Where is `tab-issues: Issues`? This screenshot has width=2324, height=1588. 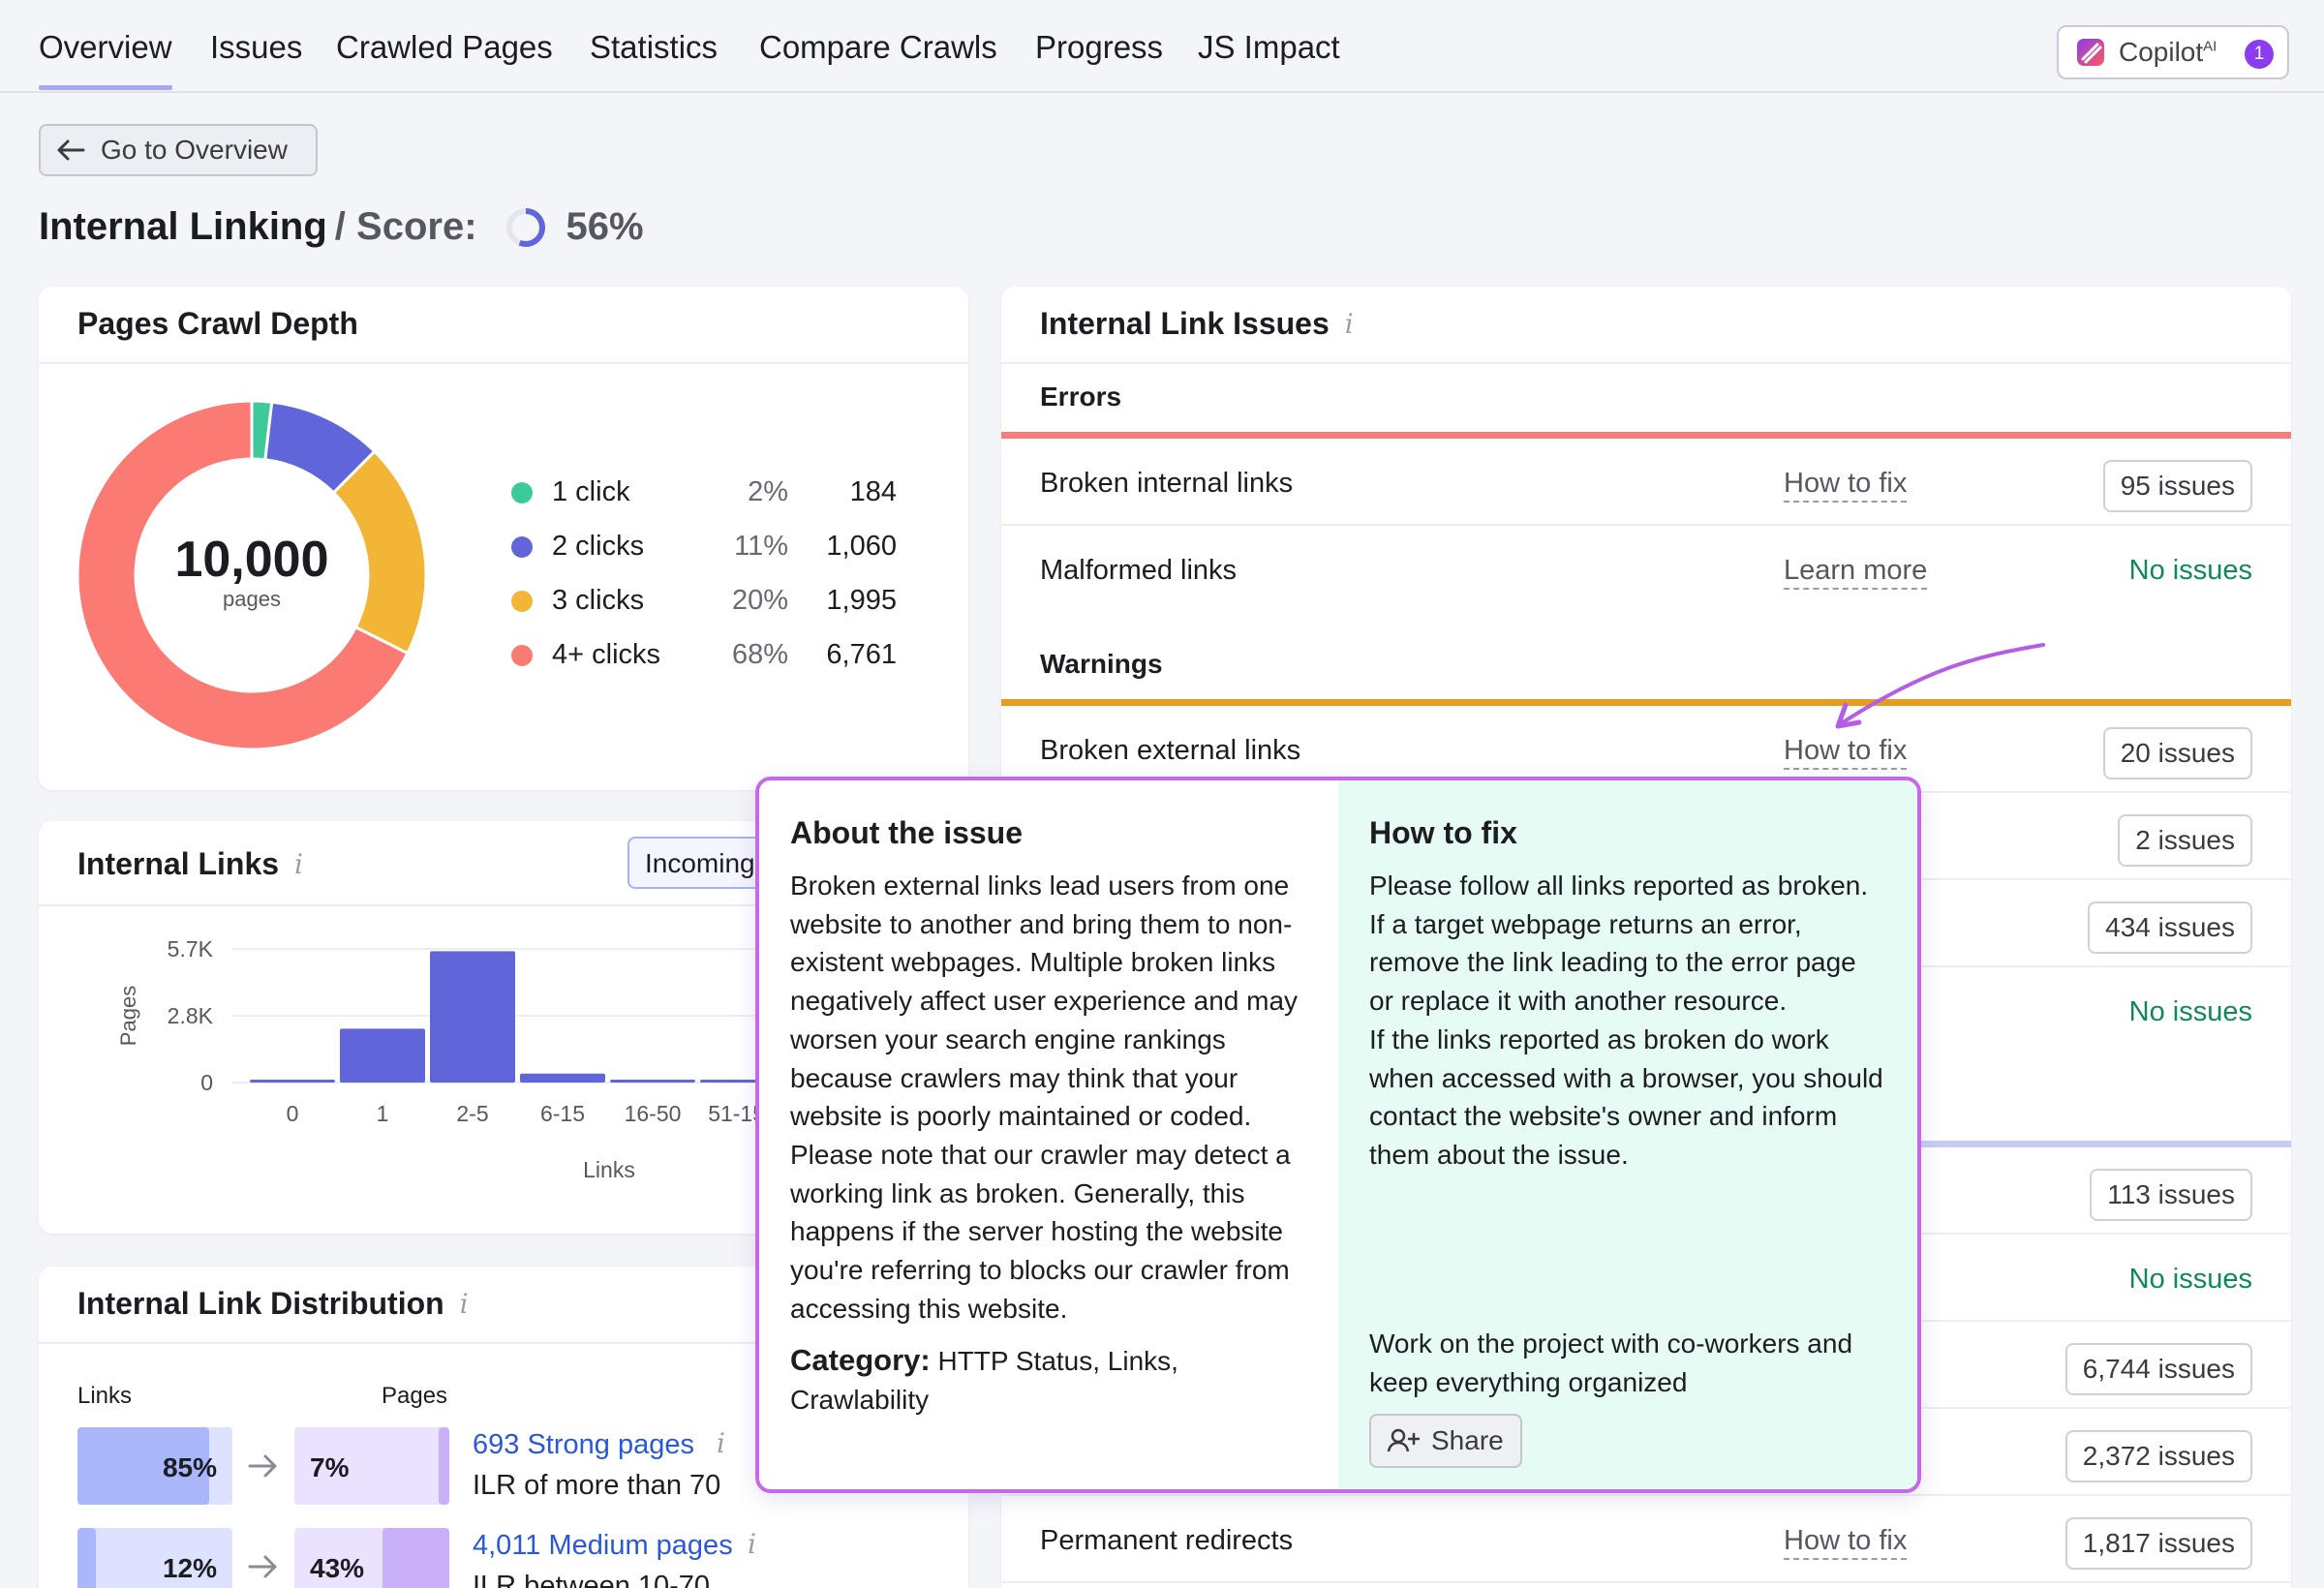
tab-issues: Issues is located at coordinates (257, 47).